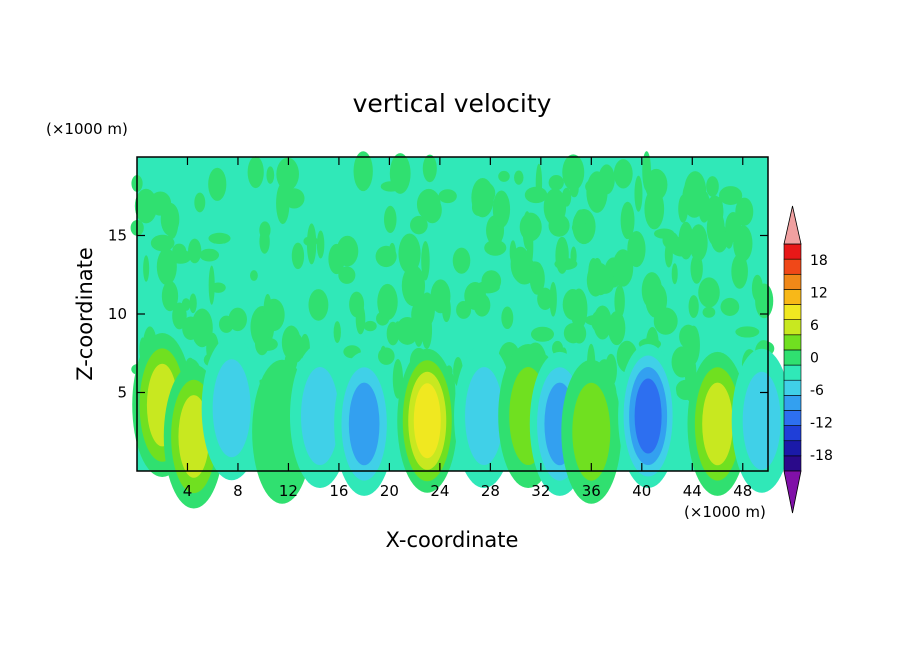 The image size is (904, 654). What do you see at coordinates (821, 423) in the screenshot?
I see `colorbar-tick-label: -12` at bounding box center [821, 423].